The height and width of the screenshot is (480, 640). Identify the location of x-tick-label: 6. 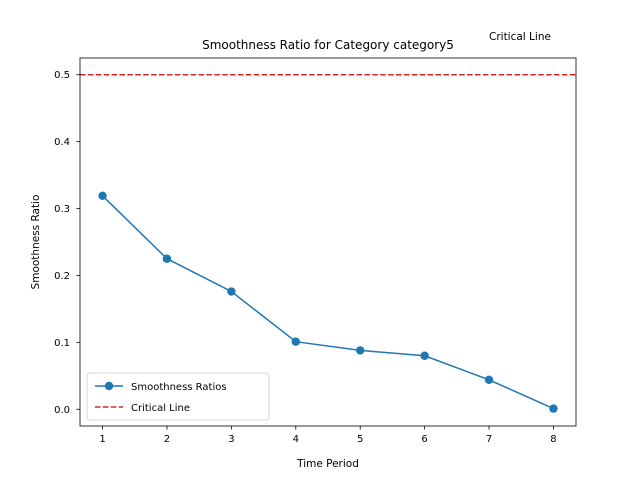
(424, 439).